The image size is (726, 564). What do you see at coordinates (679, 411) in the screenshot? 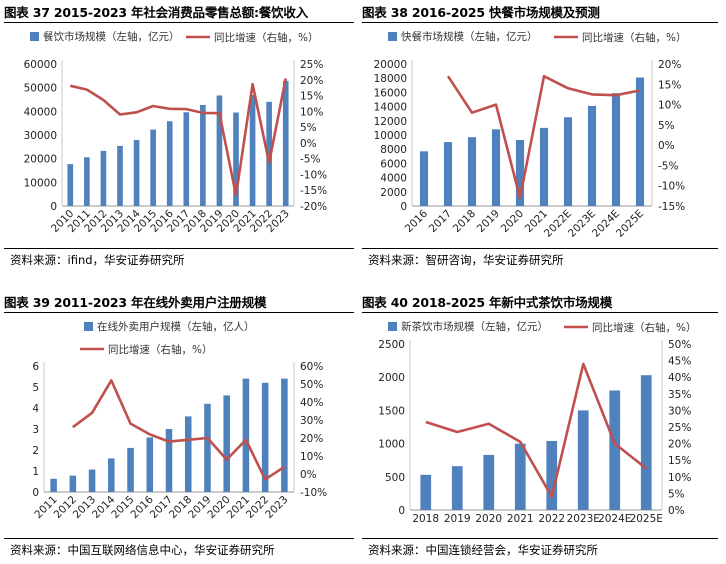
I see `y-tick-label-right: 30%` at bounding box center [679, 411].